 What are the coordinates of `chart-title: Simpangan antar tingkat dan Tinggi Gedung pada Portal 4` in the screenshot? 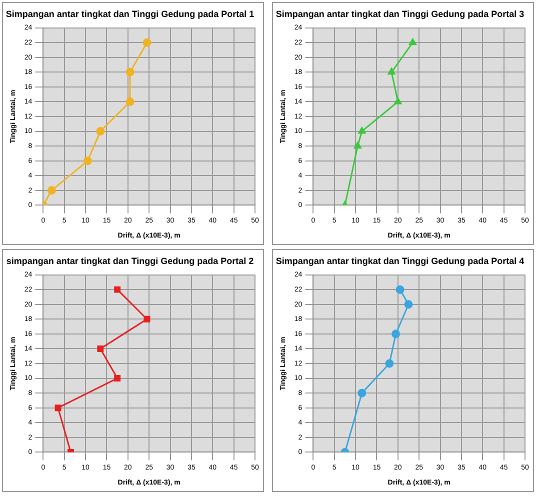 It's located at (400, 261).